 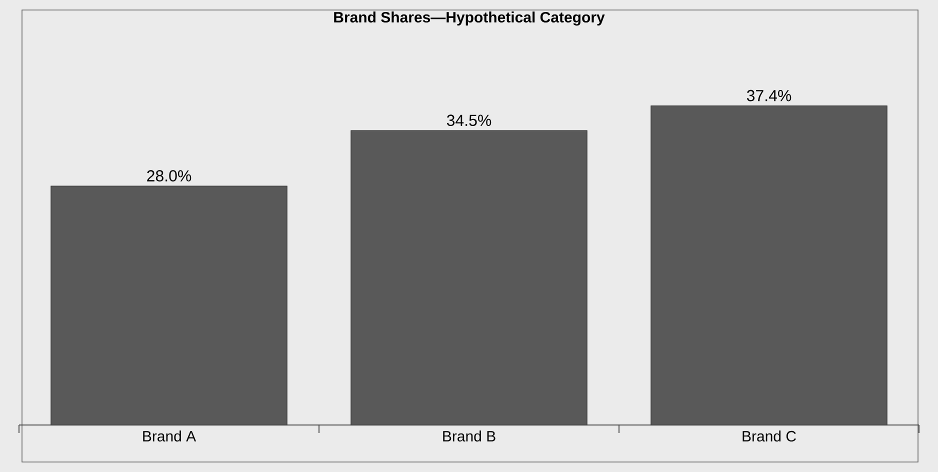 I want to click on data-label: 34.5%, so click(x=469, y=120).